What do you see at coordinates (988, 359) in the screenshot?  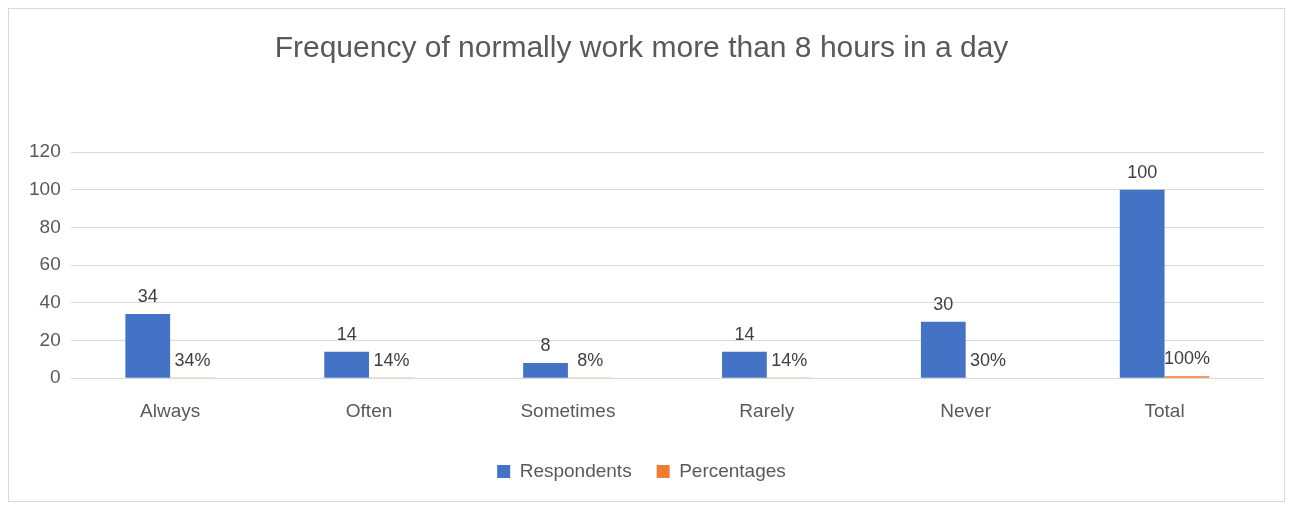 I see `data-label: 30%` at bounding box center [988, 359].